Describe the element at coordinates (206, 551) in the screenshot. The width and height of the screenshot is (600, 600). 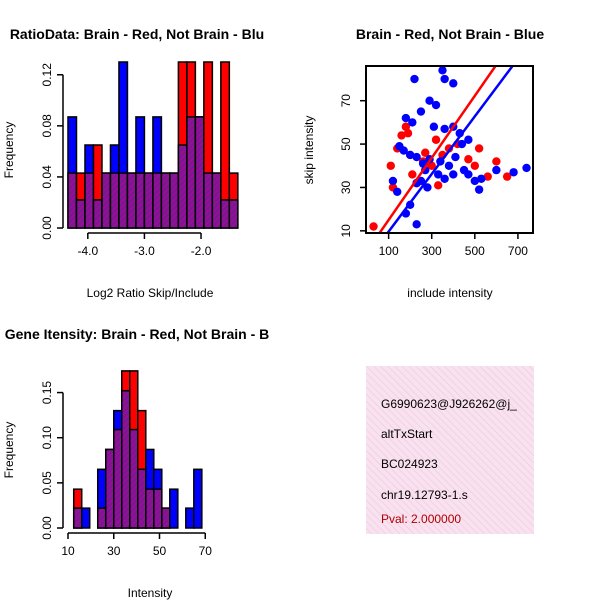
I see `x-tick-label: 70` at that location.